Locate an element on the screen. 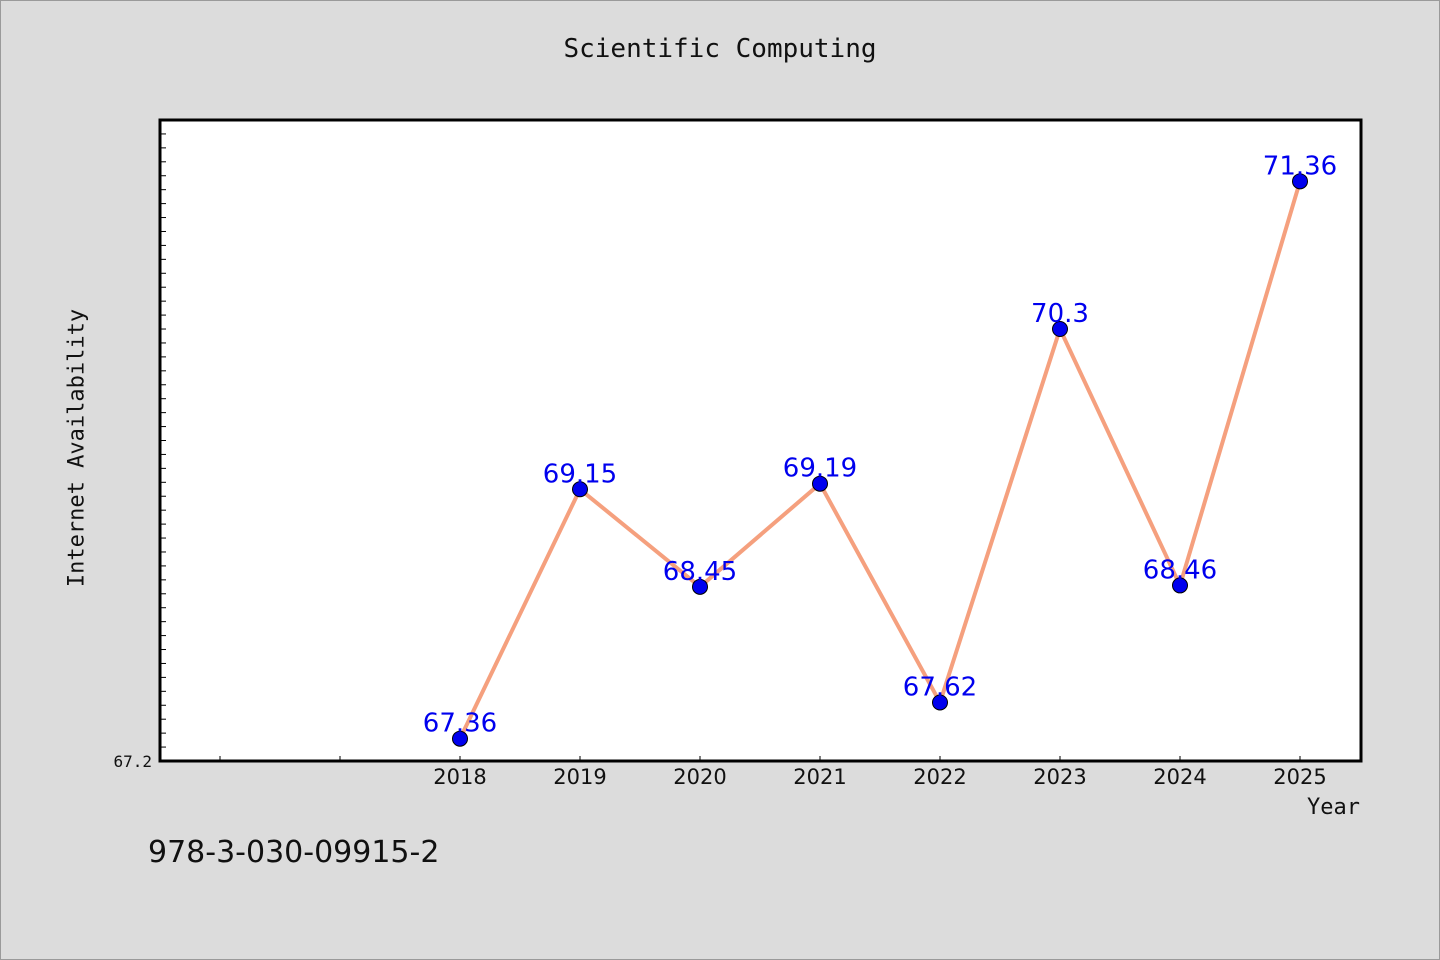 Image resolution: width=1440 pixels, height=960 pixels. x-tick-label: 2021 is located at coordinates (819, 777).